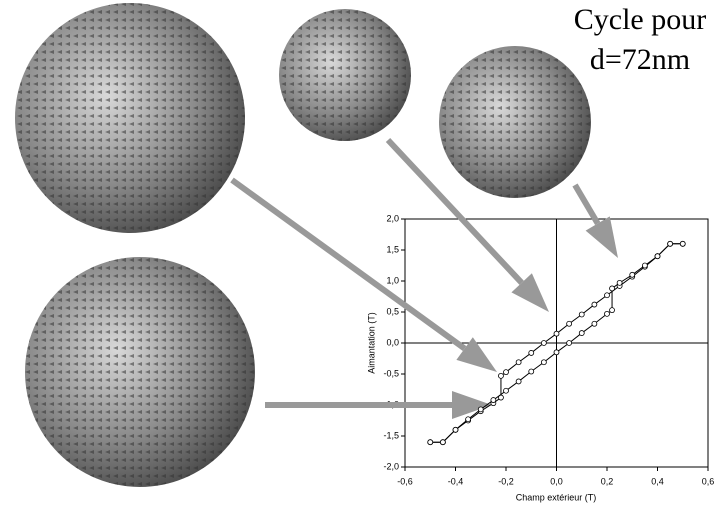 Image resolution: width=723 pixels, height=511 pixels. Describe the element at coordinates (556, 481) in the screenshot. I see `x-tick-label: 0,0` at that location.